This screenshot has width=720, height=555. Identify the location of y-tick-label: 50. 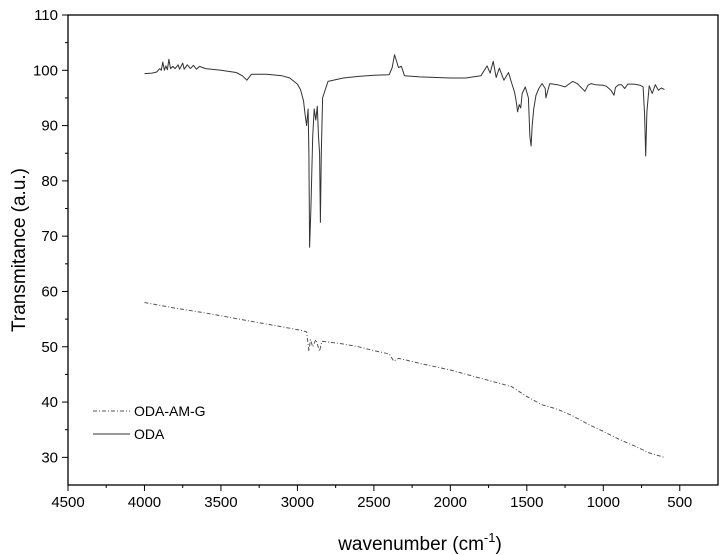
(49, 347).